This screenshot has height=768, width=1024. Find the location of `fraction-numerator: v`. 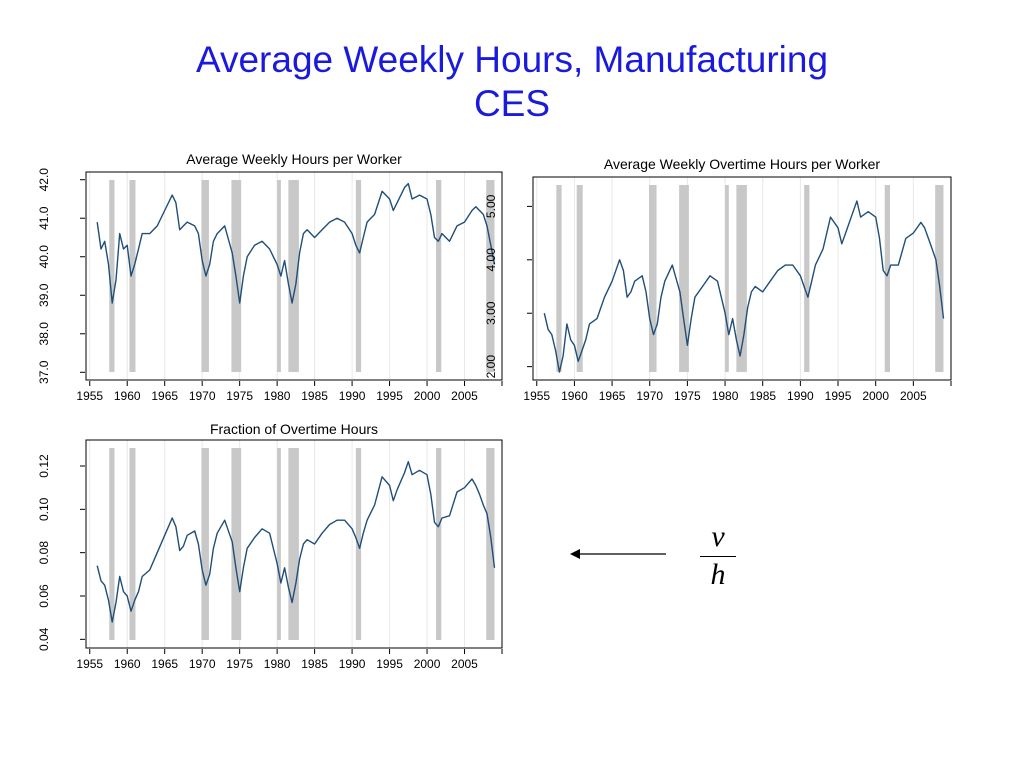

fraction-numerator: v is located at coordinates (718, 536).